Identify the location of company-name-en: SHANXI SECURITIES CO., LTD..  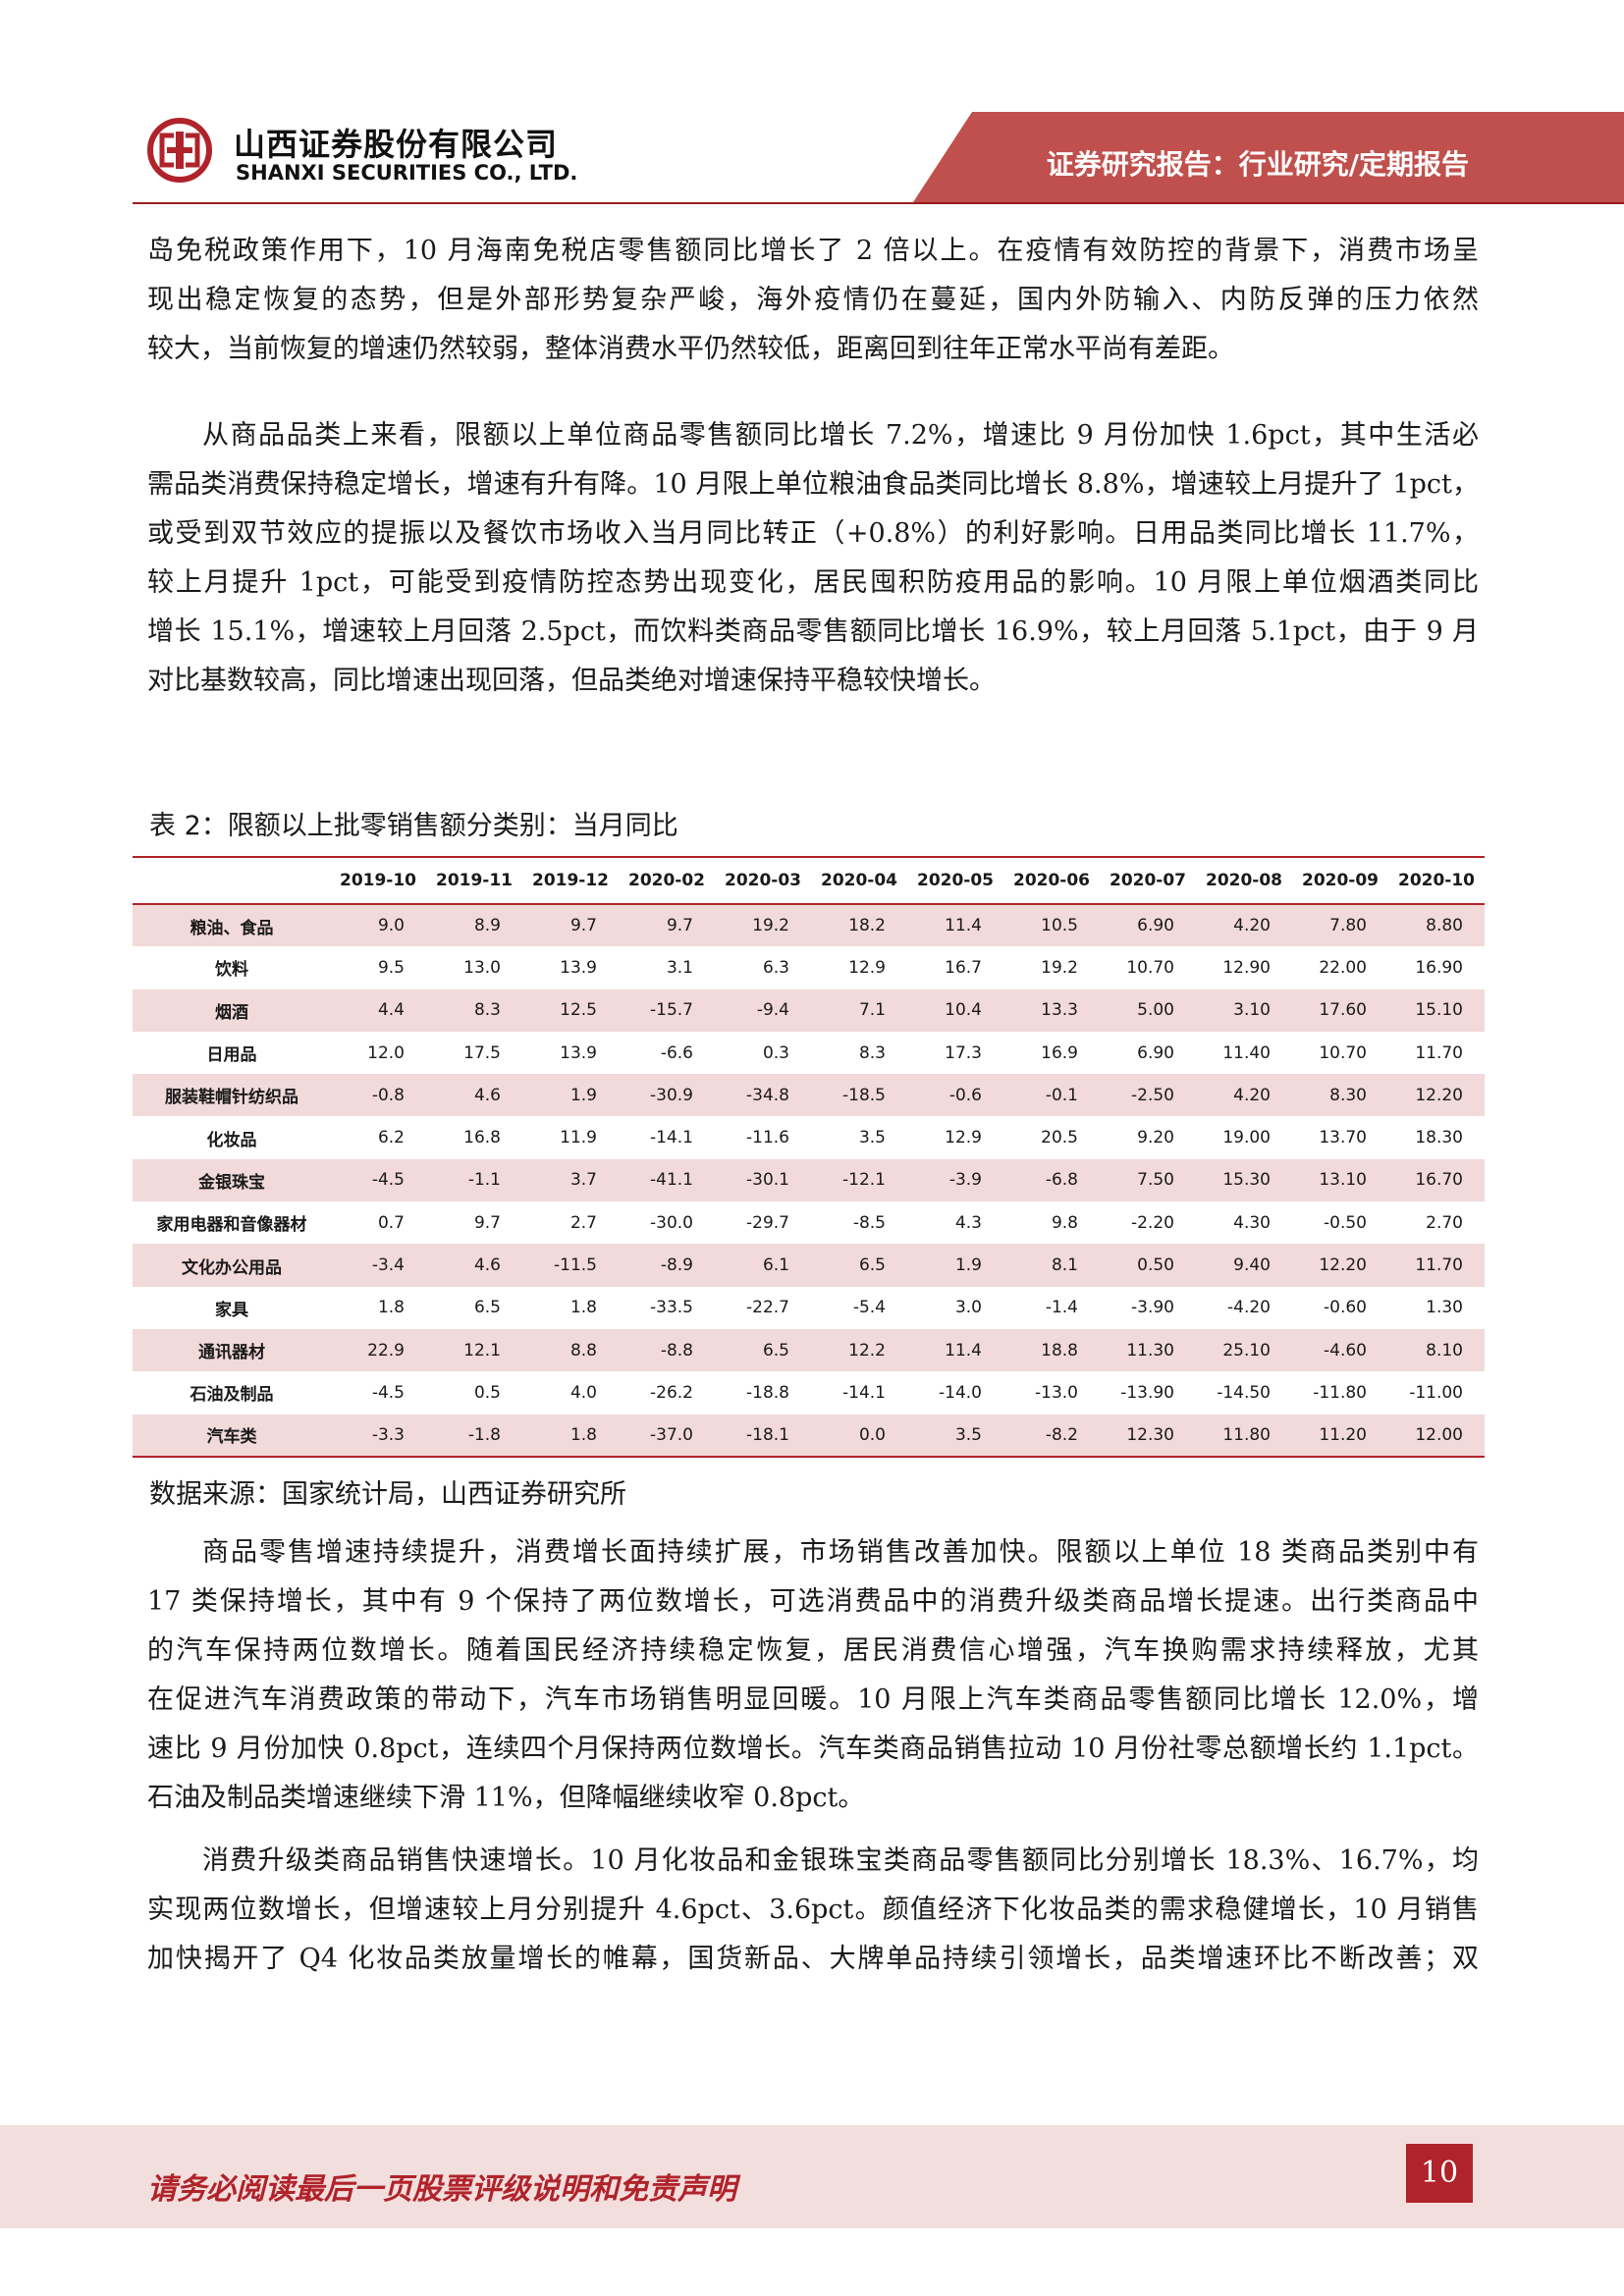
(407, 173).